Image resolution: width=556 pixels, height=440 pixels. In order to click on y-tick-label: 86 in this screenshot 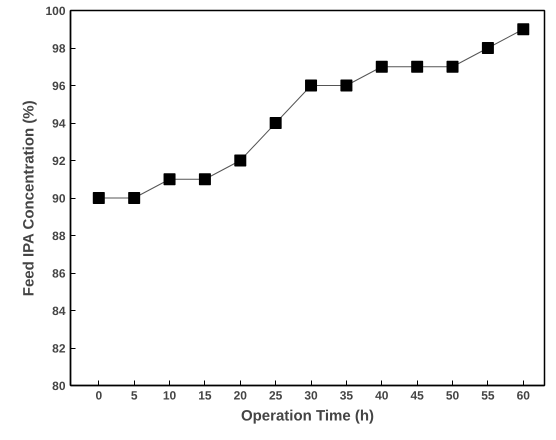, I will do `click(59, 273)`.